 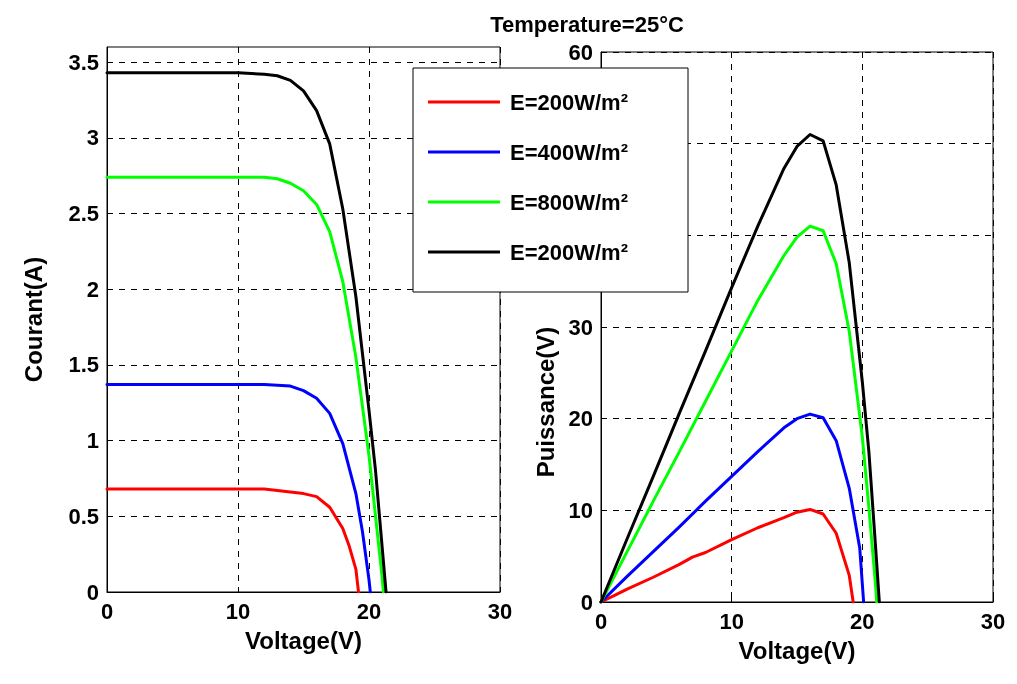 What do you see at coordinates (92, 441) in the screenshot?
I see `y-tick-label: 1` at bounding box center [92, 441].